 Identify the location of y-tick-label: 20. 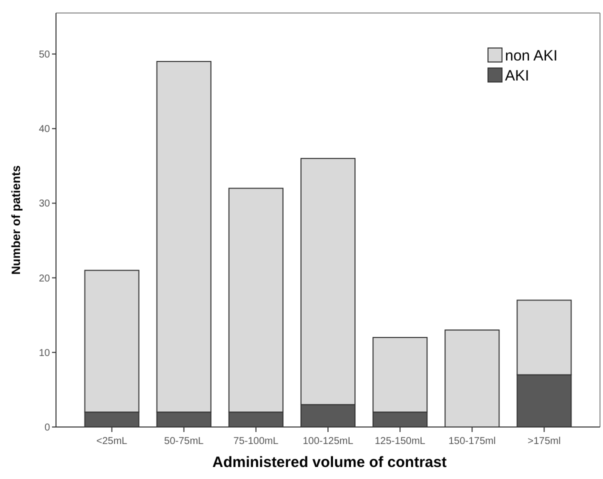
(44, 278).